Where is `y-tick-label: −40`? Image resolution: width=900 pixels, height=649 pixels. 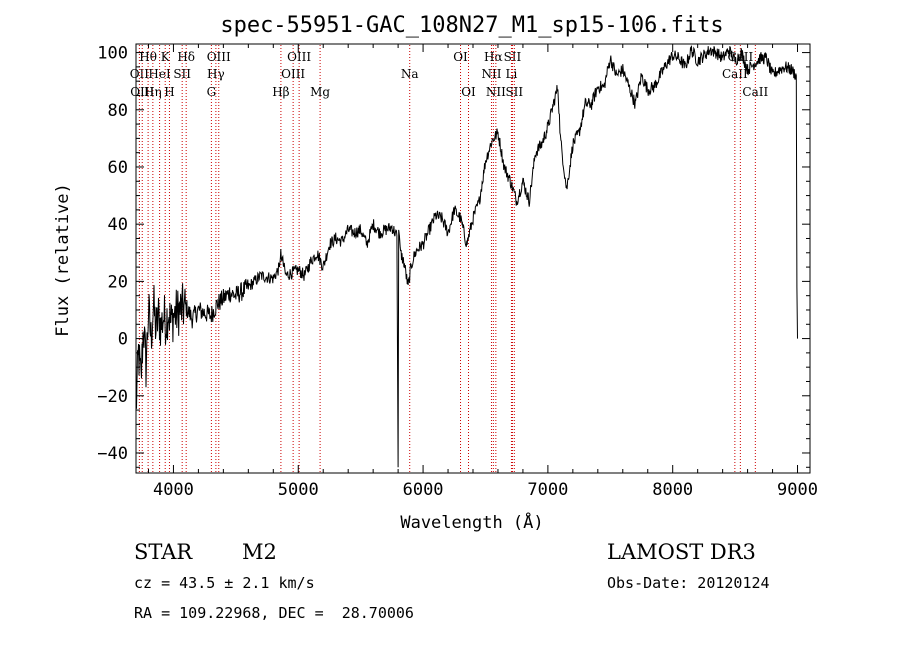 y-tick-label: −40 is located at coordinates (112, 454).